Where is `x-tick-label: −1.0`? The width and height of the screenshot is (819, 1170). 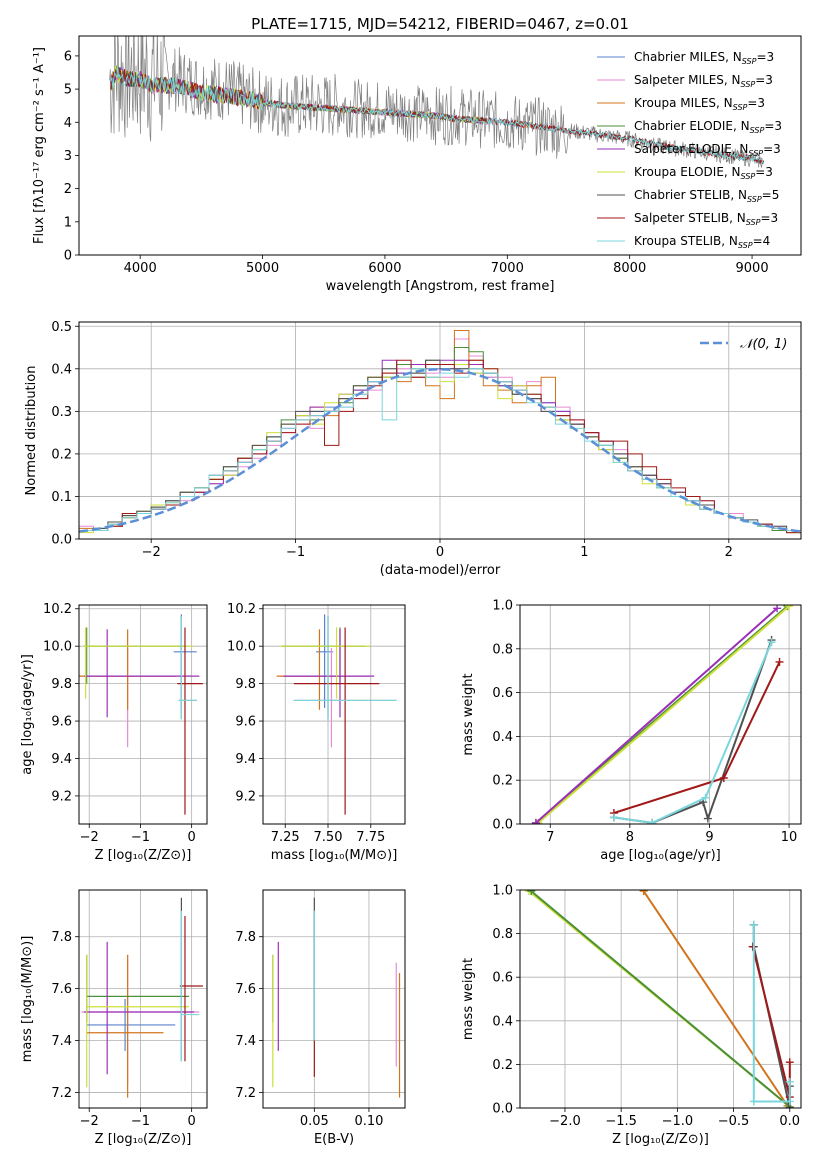
x-tick-label: −1.0 is located at coordinates (678, 1121).